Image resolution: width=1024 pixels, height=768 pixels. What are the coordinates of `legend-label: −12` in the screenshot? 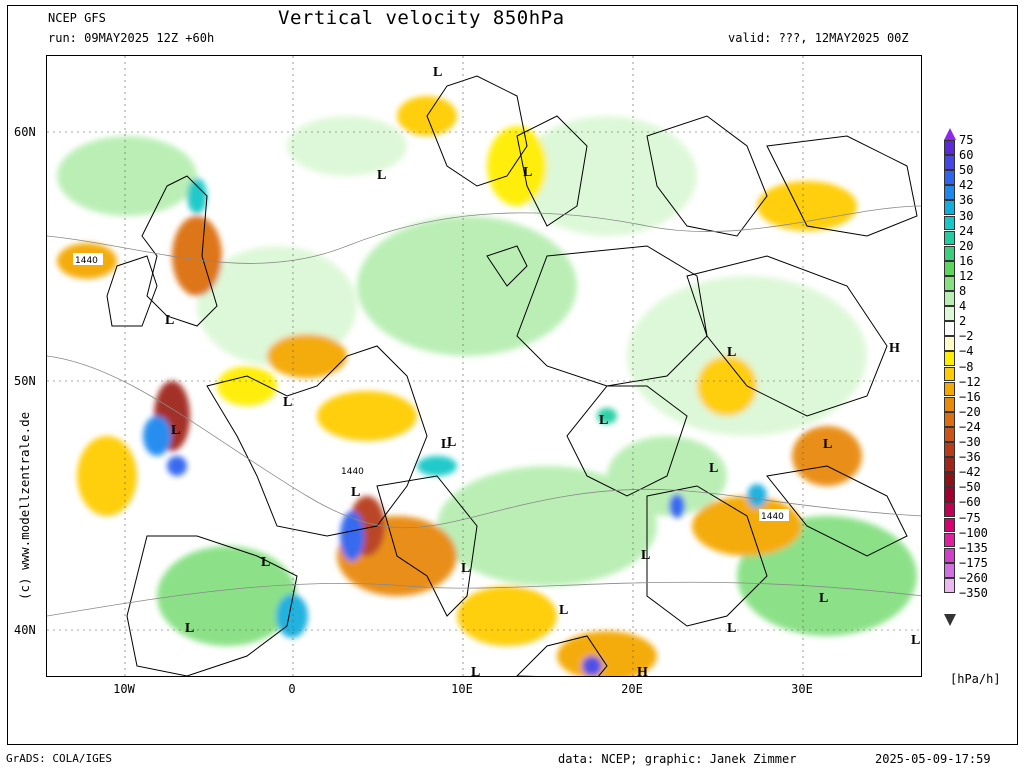 It's located at (970, 381).